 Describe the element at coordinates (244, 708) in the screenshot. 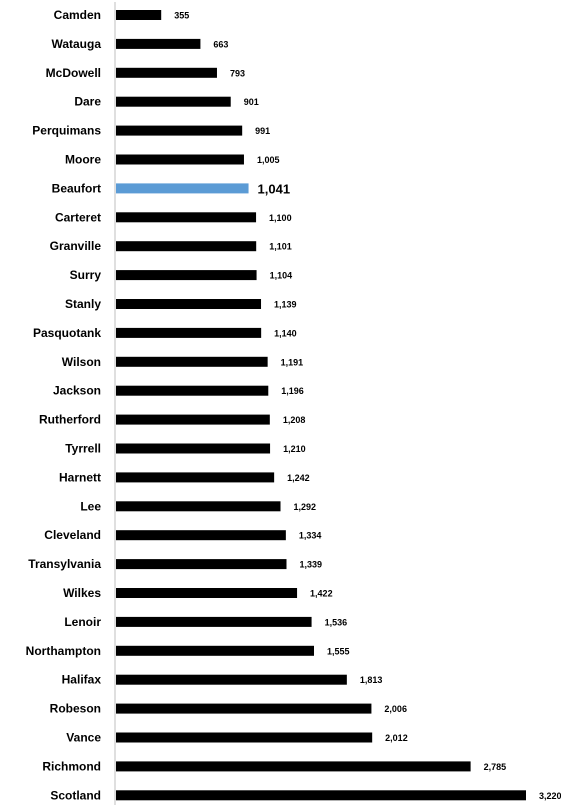

I see `bar-robeson` at that location.